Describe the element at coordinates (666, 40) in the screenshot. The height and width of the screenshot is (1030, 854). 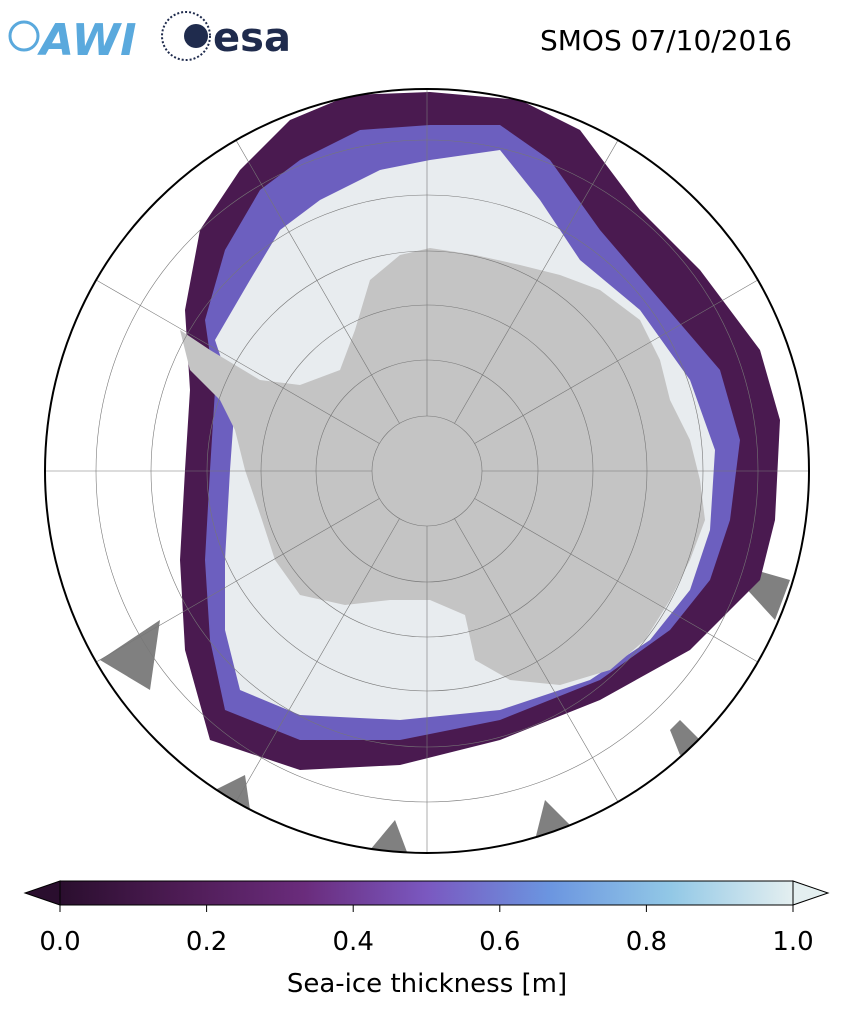
I see `title: SMOS 07/10/2016` at that location.